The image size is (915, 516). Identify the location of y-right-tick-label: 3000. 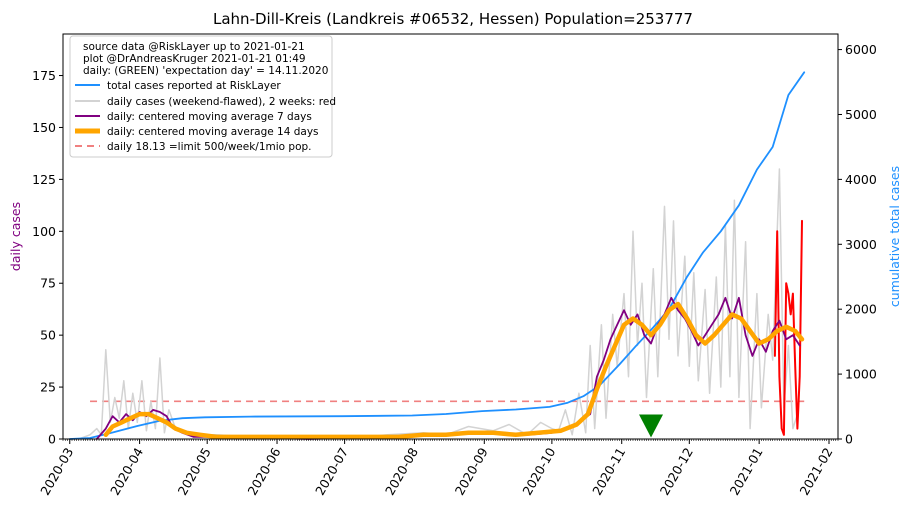
(861, 244).